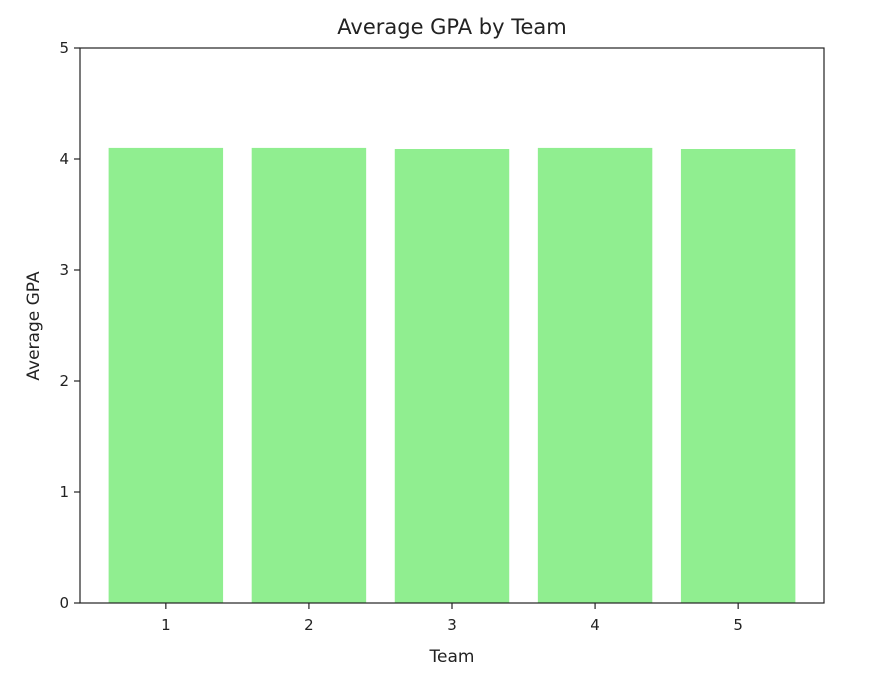 The image size is (896, 675). What do you see at coordinates (451, 27) in the screenshot?
I see `chart-title: Average GPA by Team` at bounding box center [451, 27].